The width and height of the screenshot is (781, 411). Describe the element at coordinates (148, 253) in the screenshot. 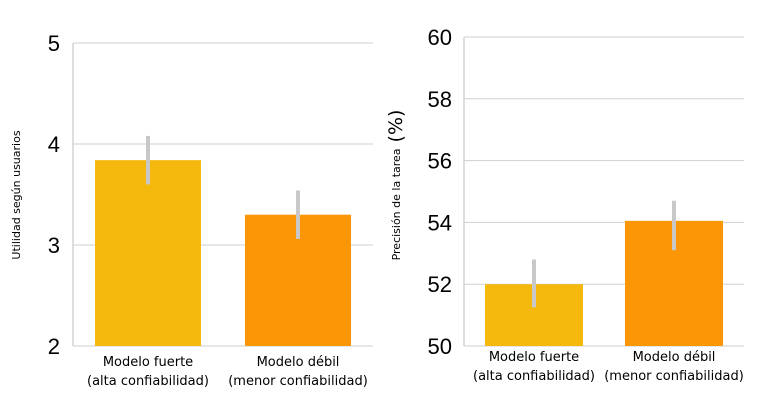

I see `bar` at that location.